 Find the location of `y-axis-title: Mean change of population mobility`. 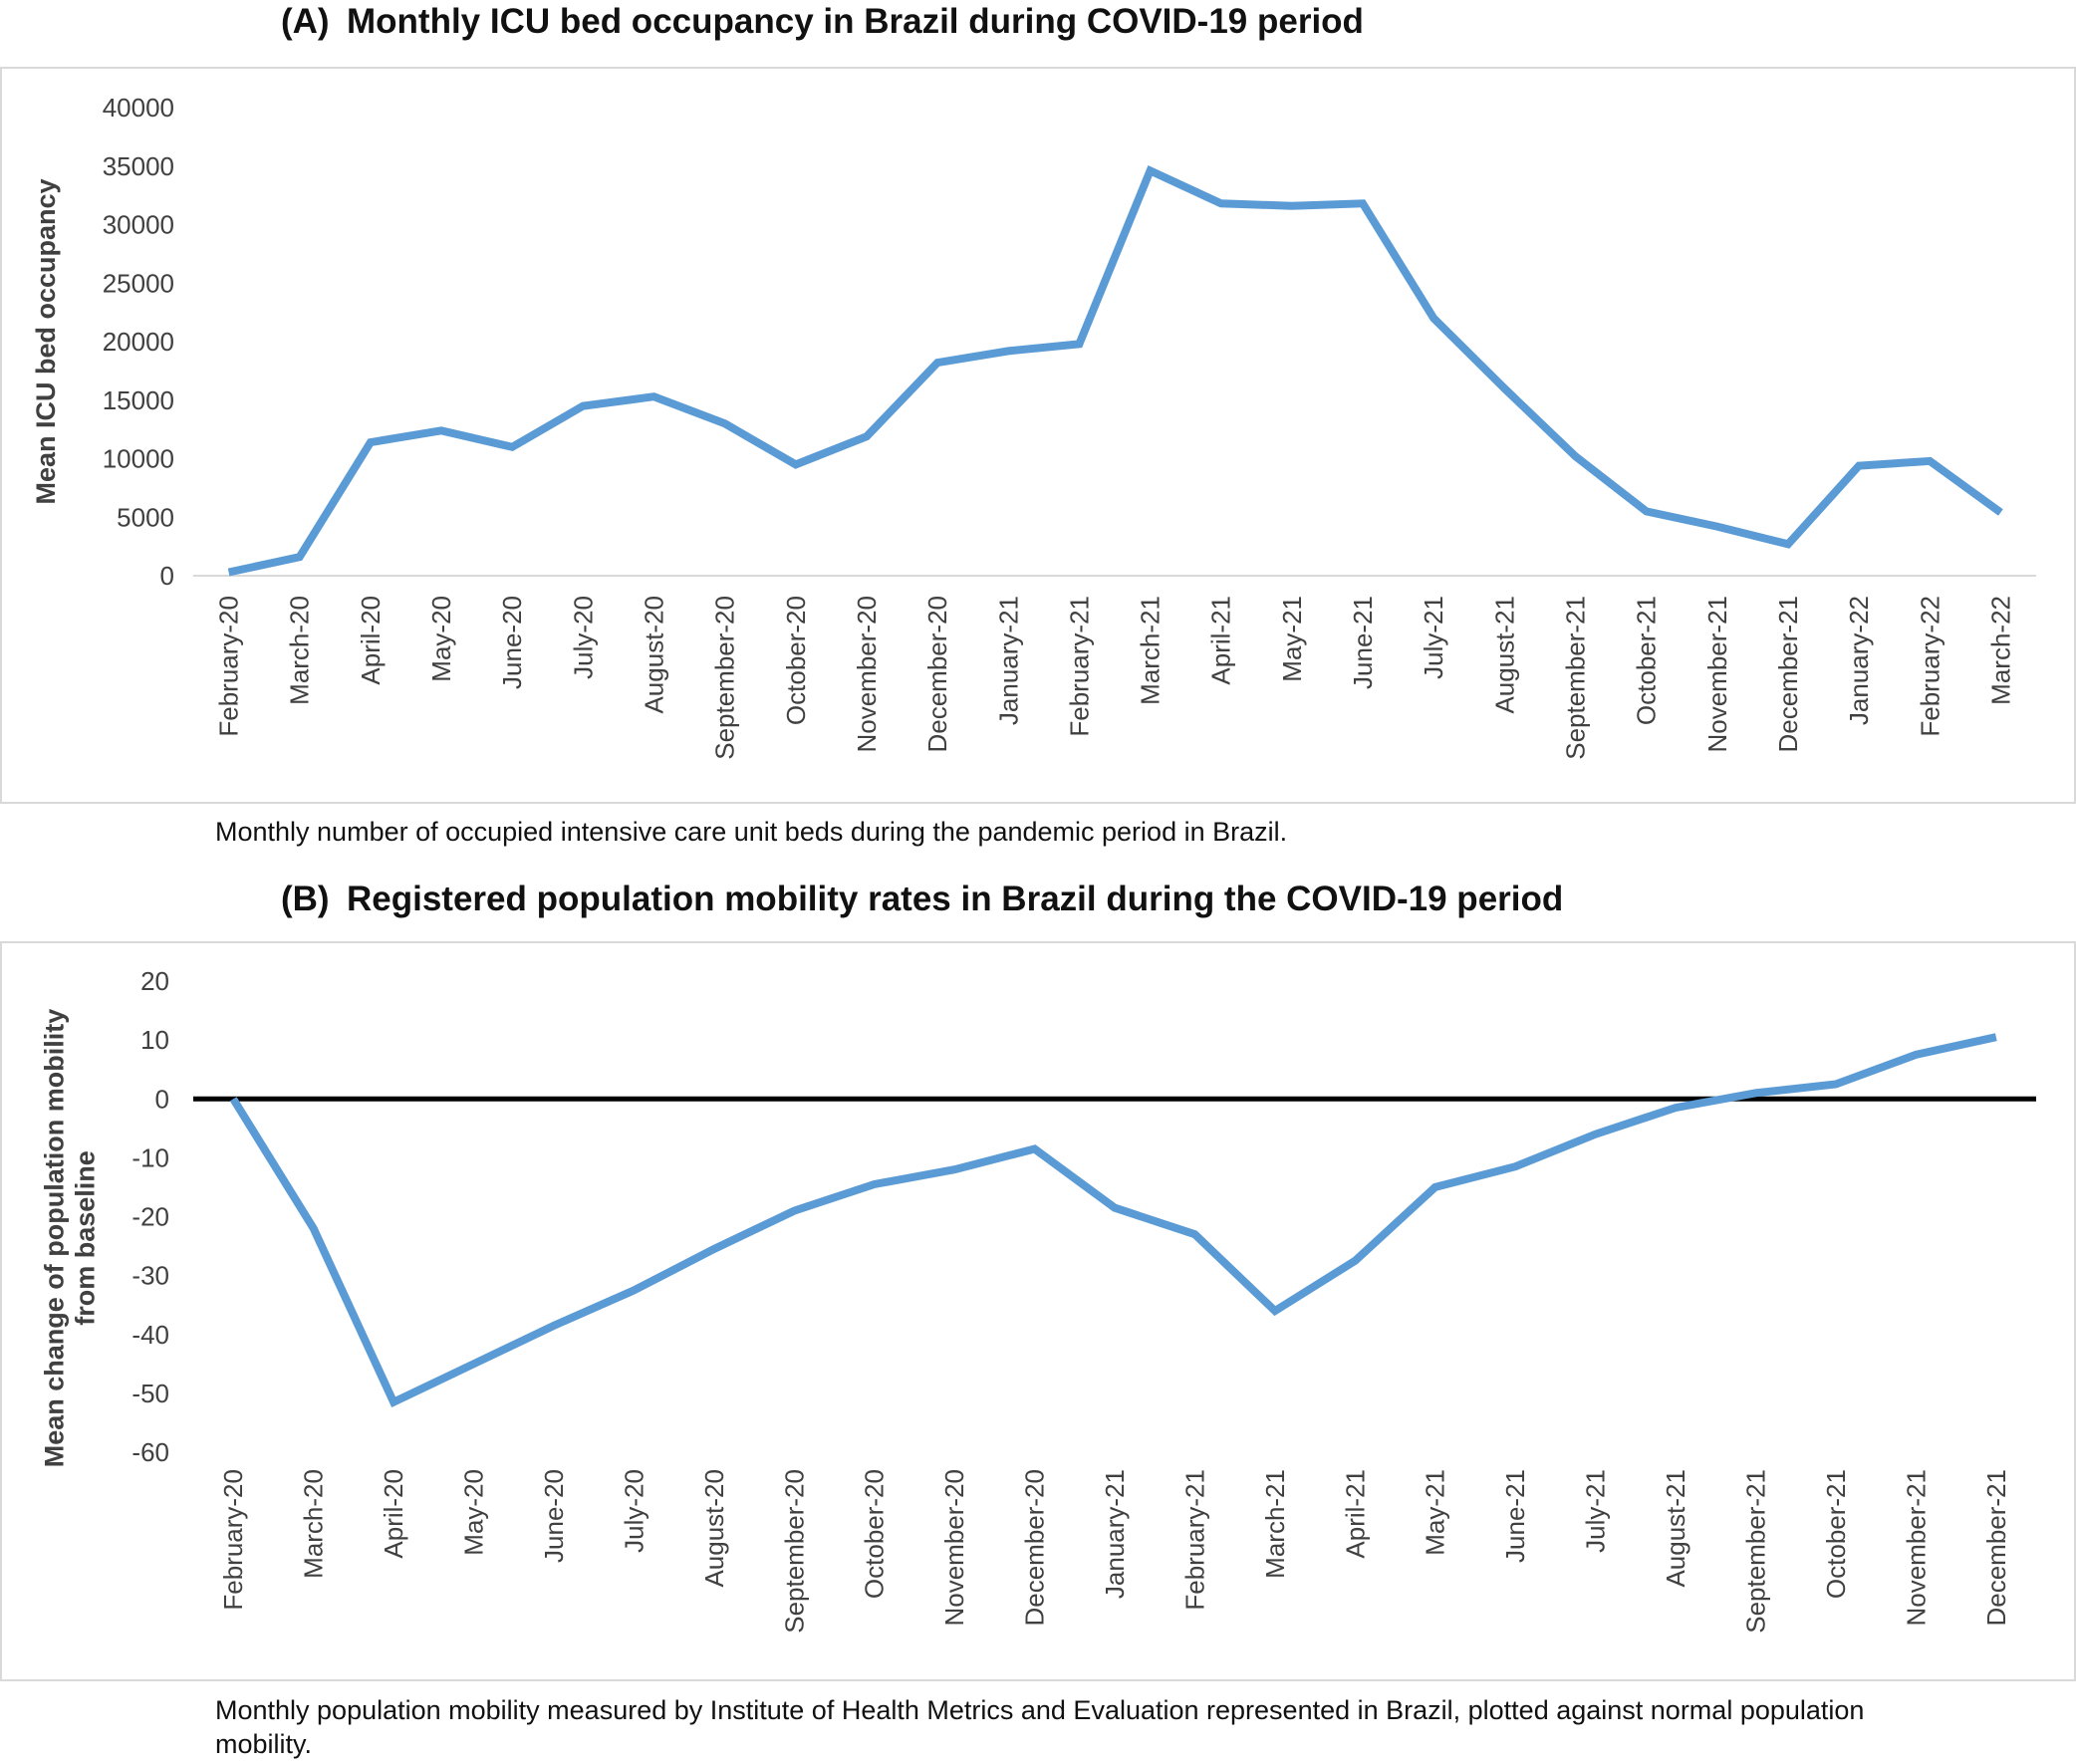

y-axis-title: Mean change of population mobility is located at coordinates (55, 1238).